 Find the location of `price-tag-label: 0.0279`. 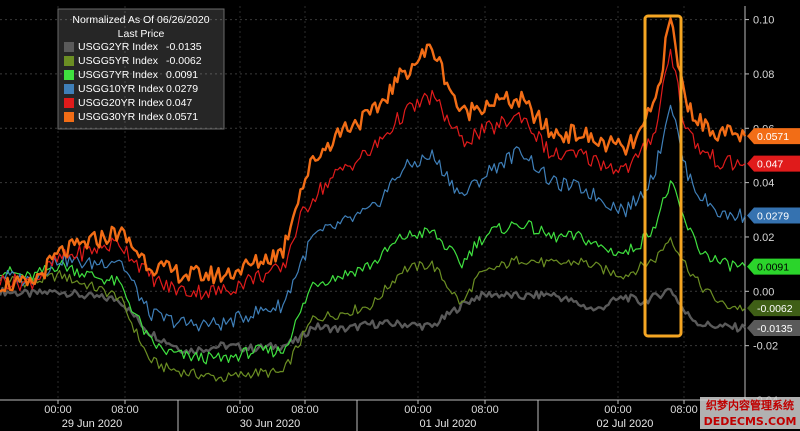

price-tag-label: 0.0279 is located at coordinates (773, 216).